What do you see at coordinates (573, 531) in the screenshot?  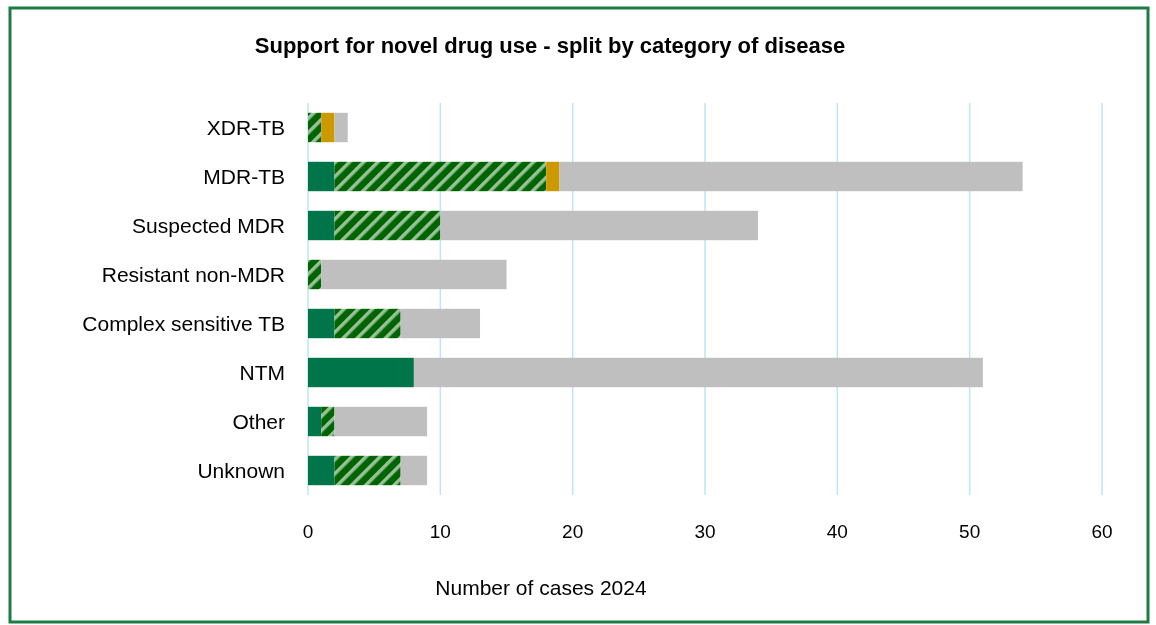 I see `x-tick-label: 20` at bounding box center [573, 531].